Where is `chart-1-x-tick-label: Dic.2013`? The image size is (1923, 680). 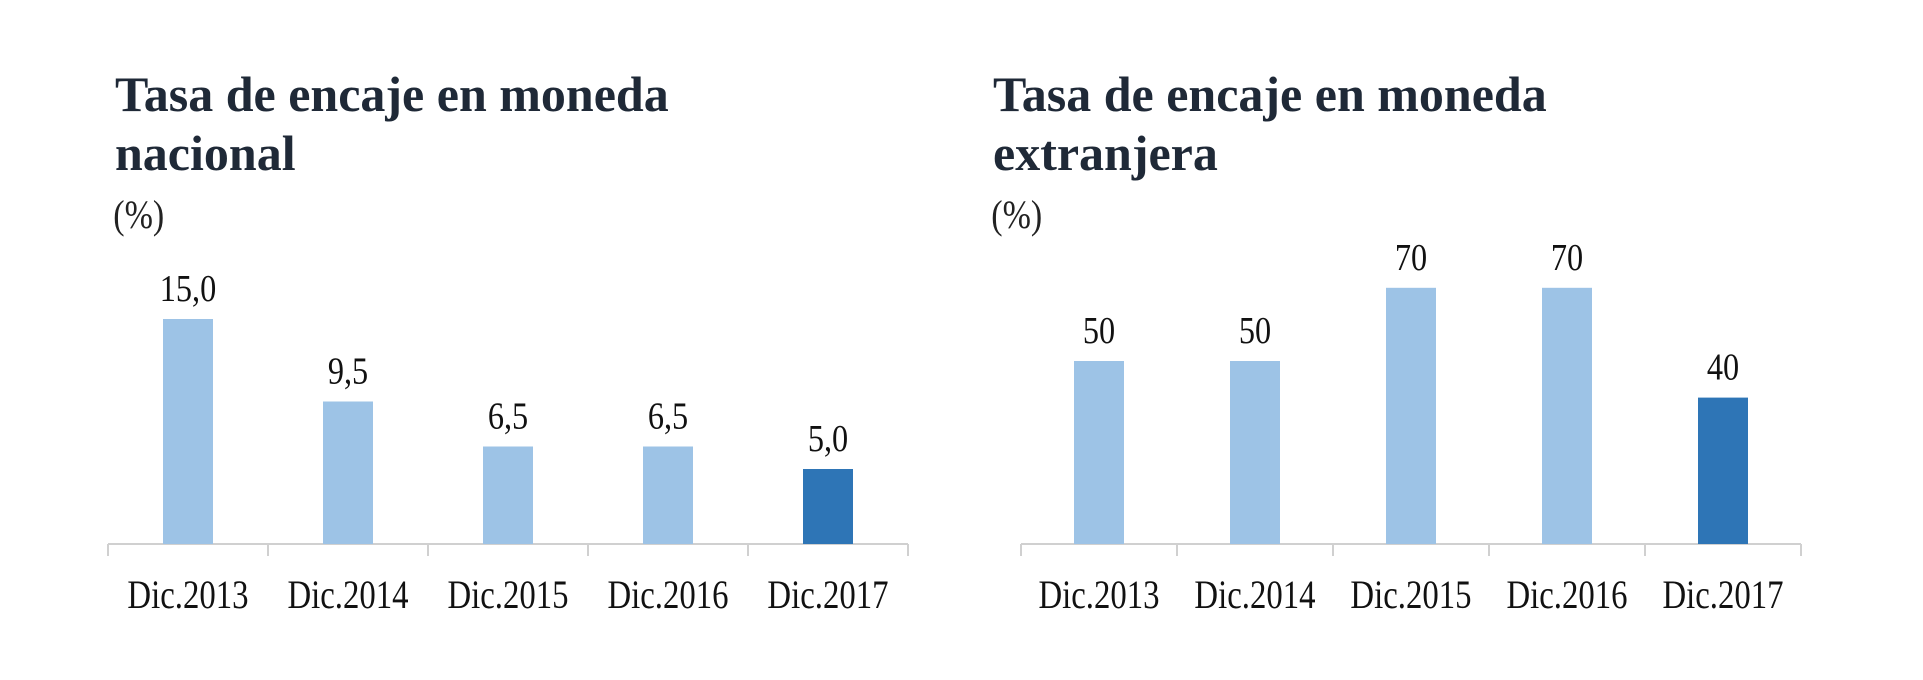 chart-1-x-tick-label: Dic.2013 is located at coordinates (187, 594).